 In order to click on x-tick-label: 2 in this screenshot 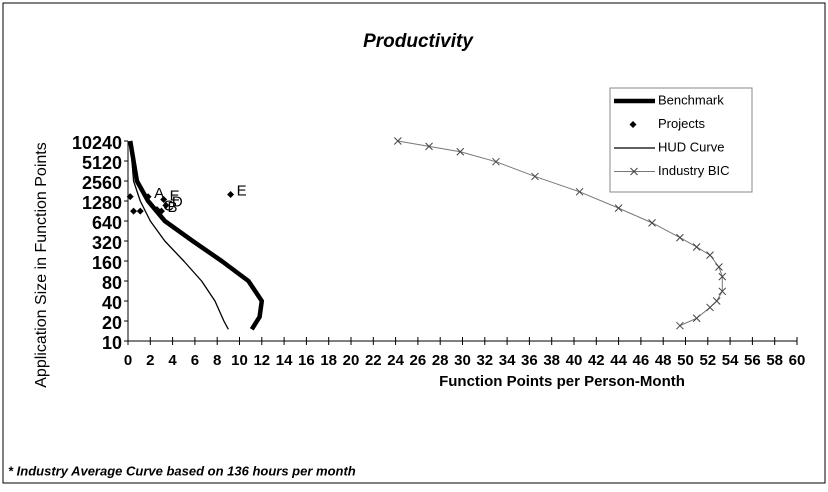, I will do `click(150, 360)`.